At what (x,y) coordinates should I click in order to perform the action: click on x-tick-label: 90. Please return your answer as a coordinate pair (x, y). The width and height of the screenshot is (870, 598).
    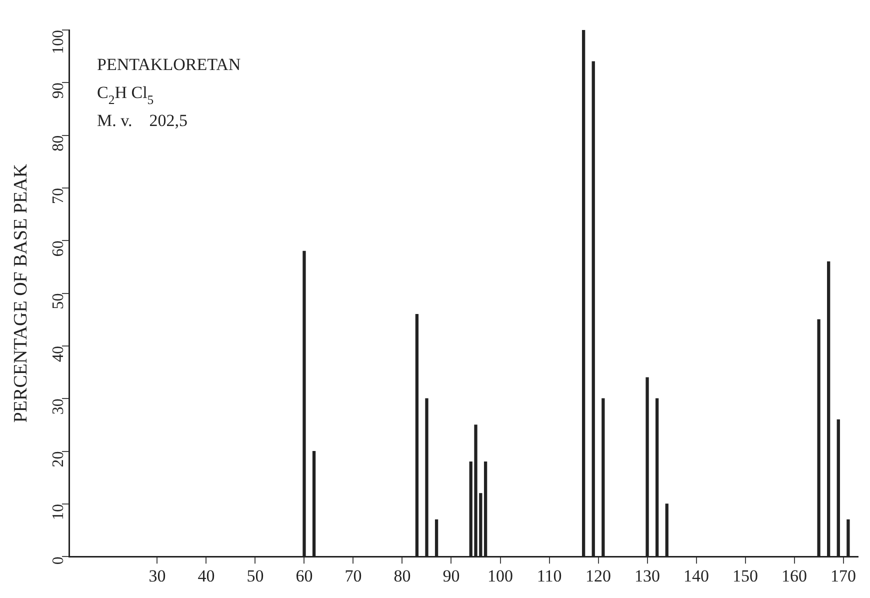
    Looking at the image, I should click on (451, 576).